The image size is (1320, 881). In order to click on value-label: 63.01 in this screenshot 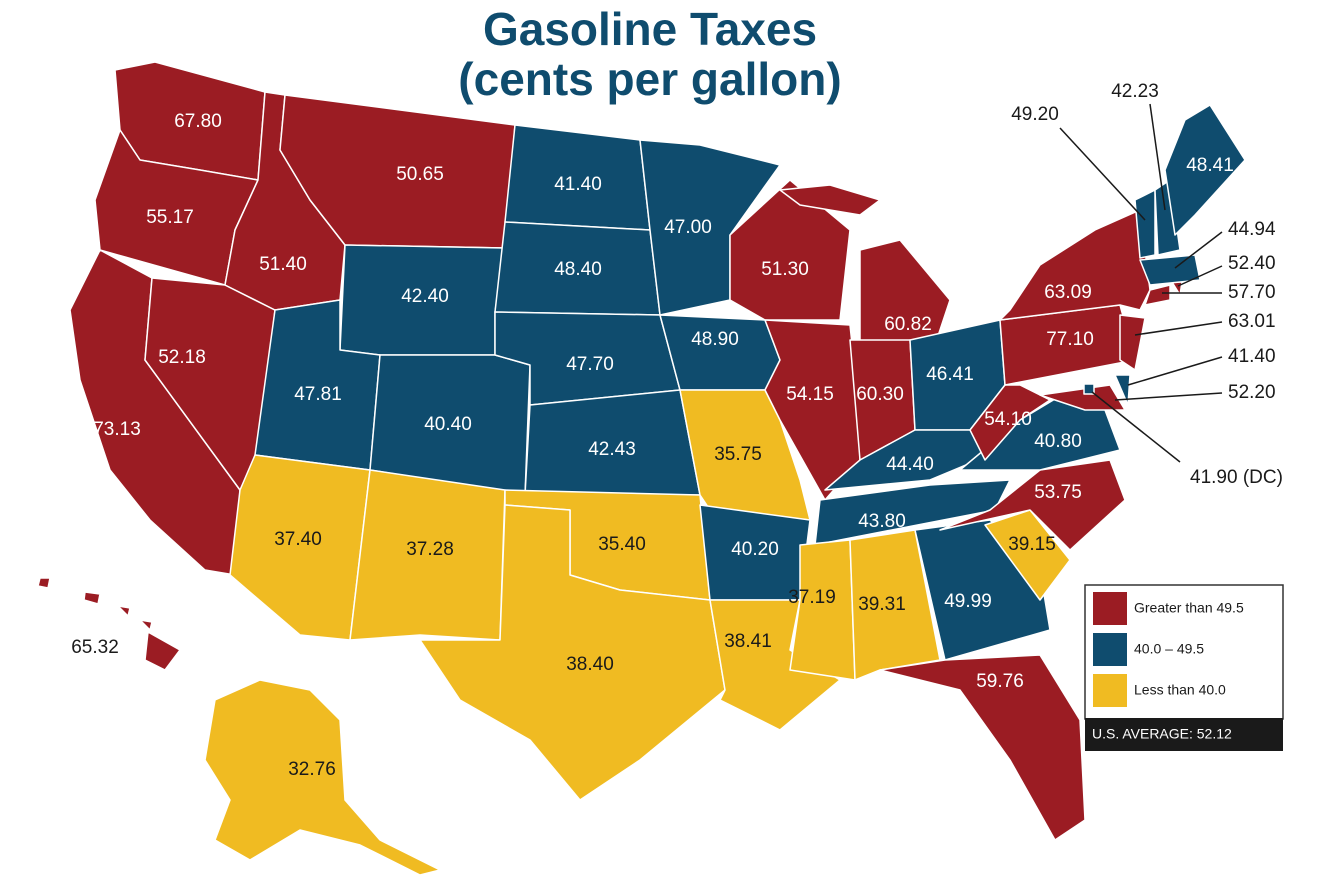, I will do `click(1252, 321)`.